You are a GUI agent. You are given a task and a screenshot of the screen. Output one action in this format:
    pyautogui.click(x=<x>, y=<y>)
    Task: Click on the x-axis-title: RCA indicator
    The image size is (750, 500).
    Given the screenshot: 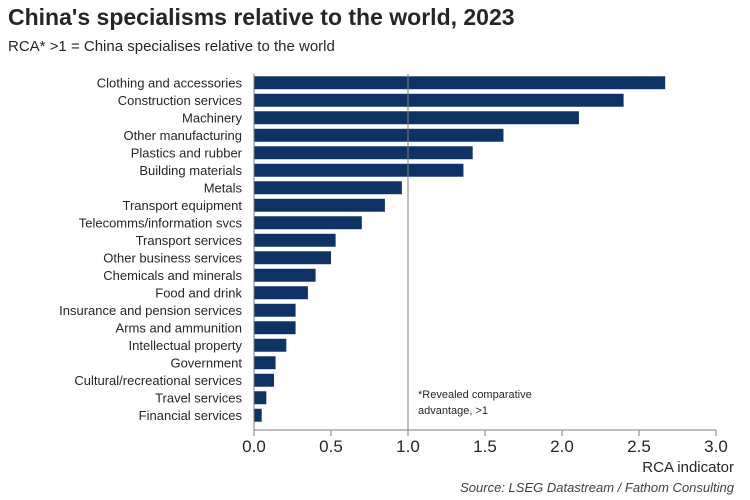 What is the action you would take?
    pyautogui.click(x=688, y=467)
    